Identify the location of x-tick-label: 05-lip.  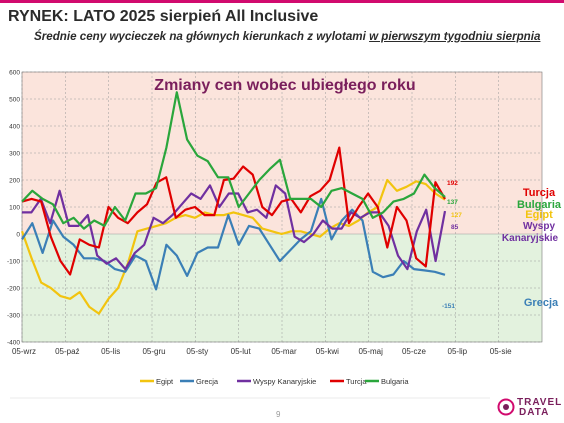
(458, 351).